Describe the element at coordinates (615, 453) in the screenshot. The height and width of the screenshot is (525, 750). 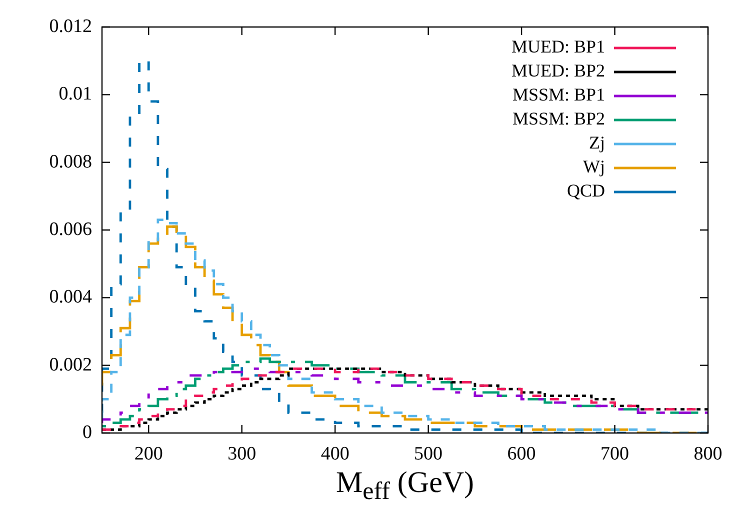
I see `x-tick-label: 700` at that location.